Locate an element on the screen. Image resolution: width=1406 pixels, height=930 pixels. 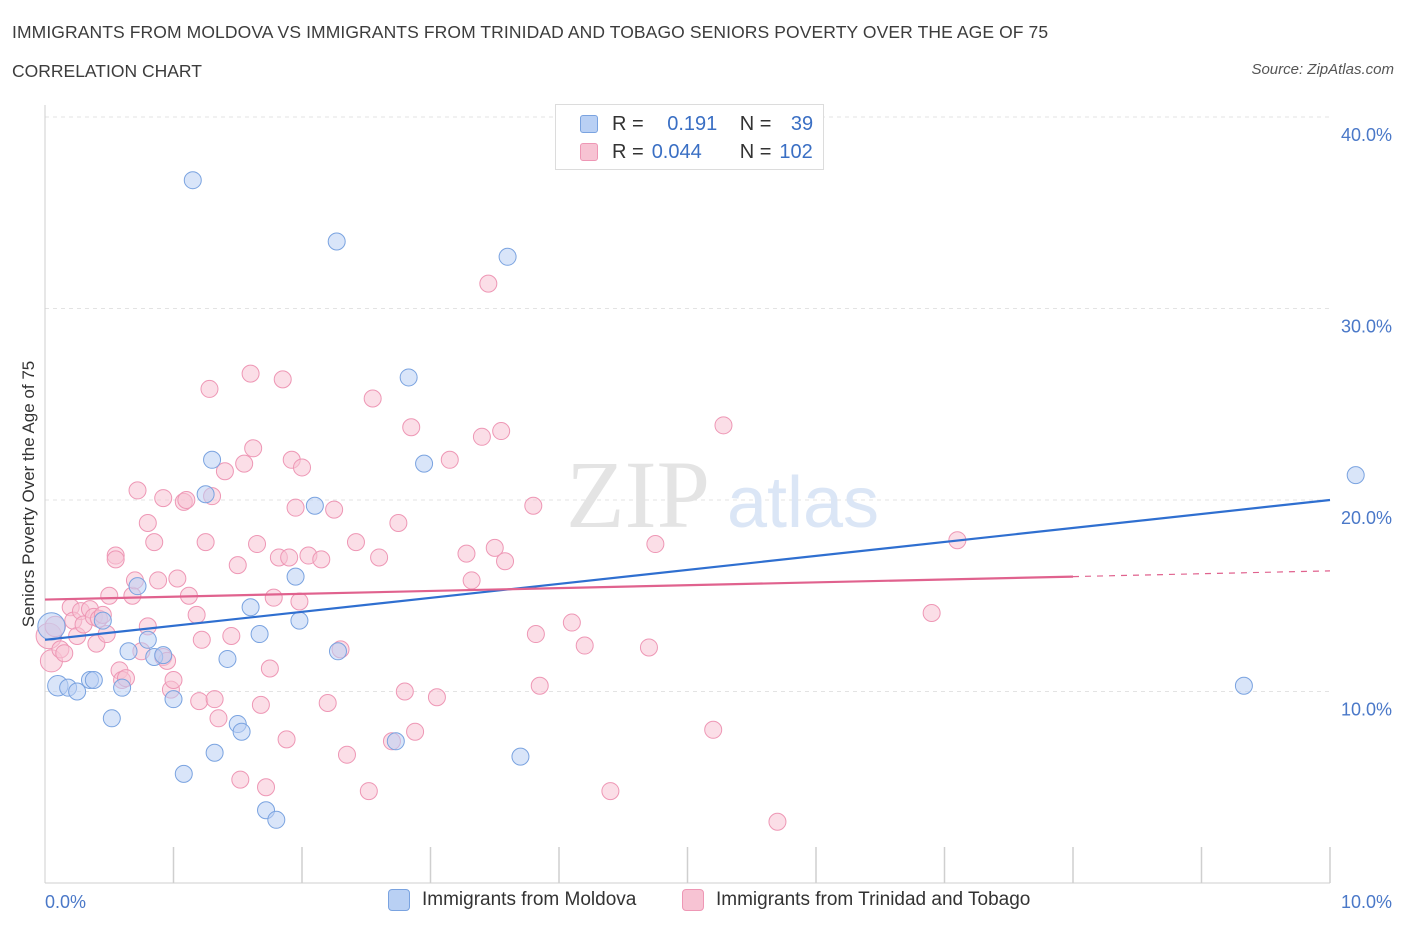
legend-n-value: 39 is located at coordinates (799, 123).